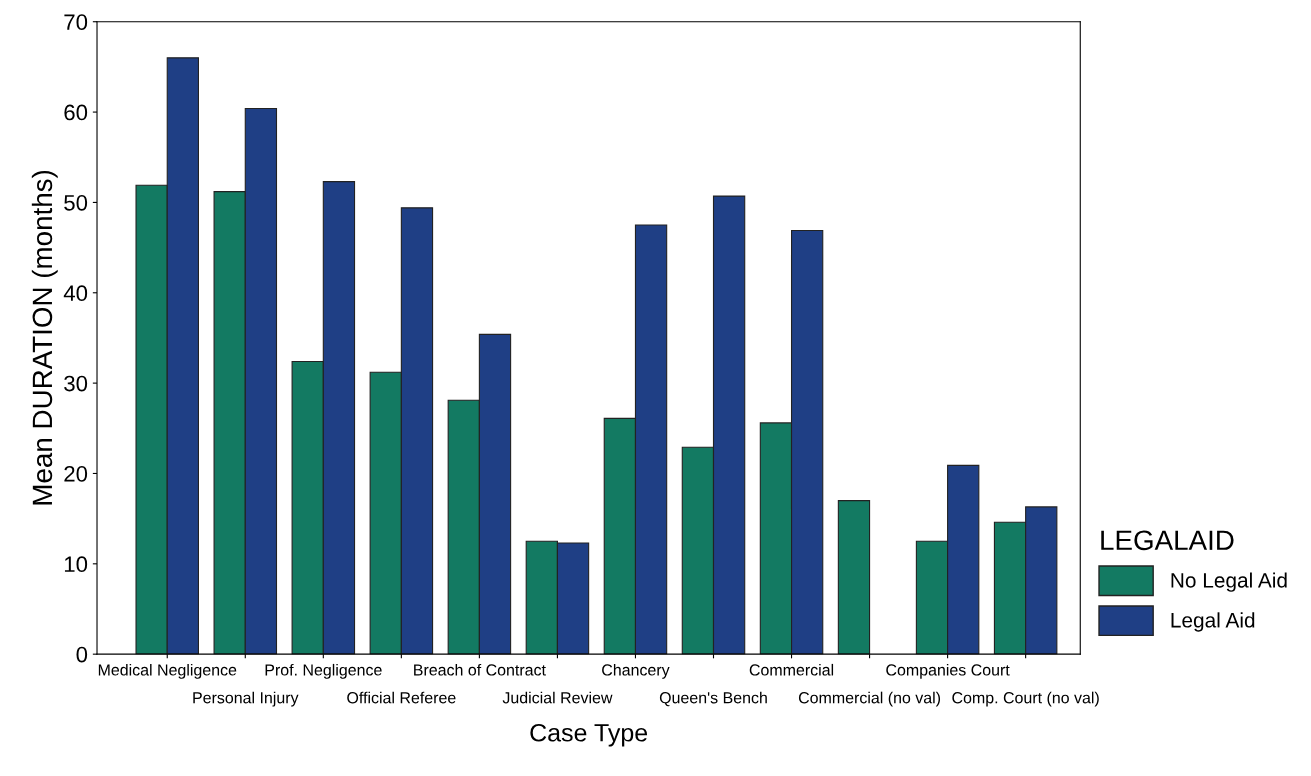 The height and width of the screenshot is (776, 1311). I want to click on y-tick-label: 60, so click(76, 112).